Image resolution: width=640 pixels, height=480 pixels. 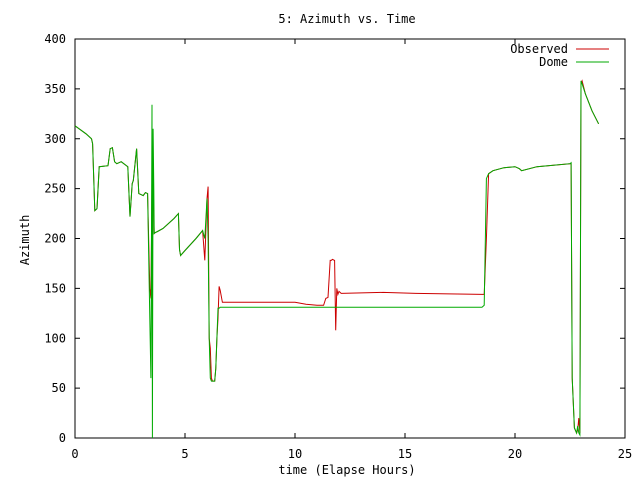 I want to click on y-tick-label: 150, so click(x=55, y=288).